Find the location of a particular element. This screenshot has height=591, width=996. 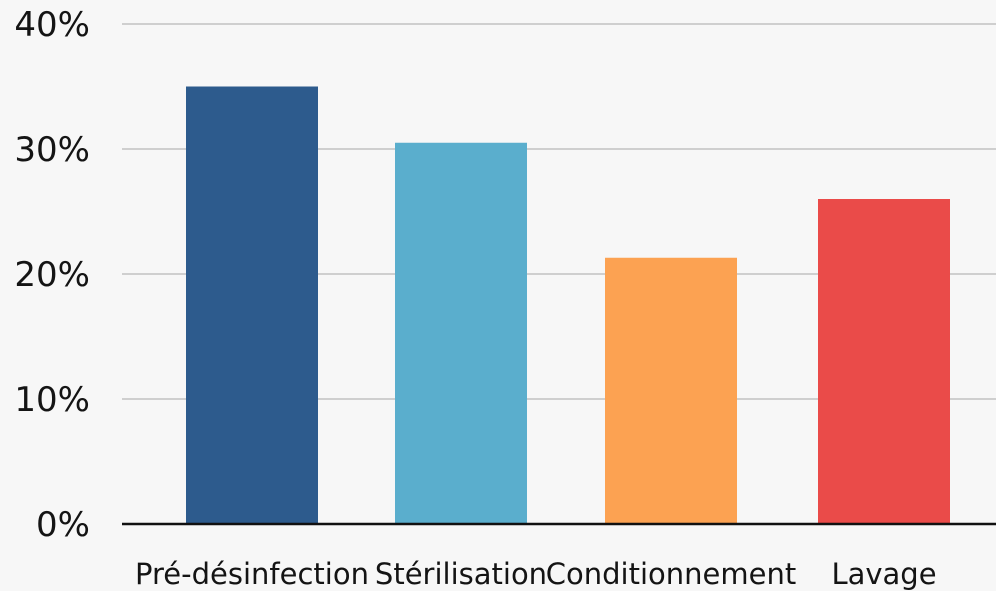

y-tick-labels: 0% 10% 20% 30% 40% is located at coordinates (52, 275).